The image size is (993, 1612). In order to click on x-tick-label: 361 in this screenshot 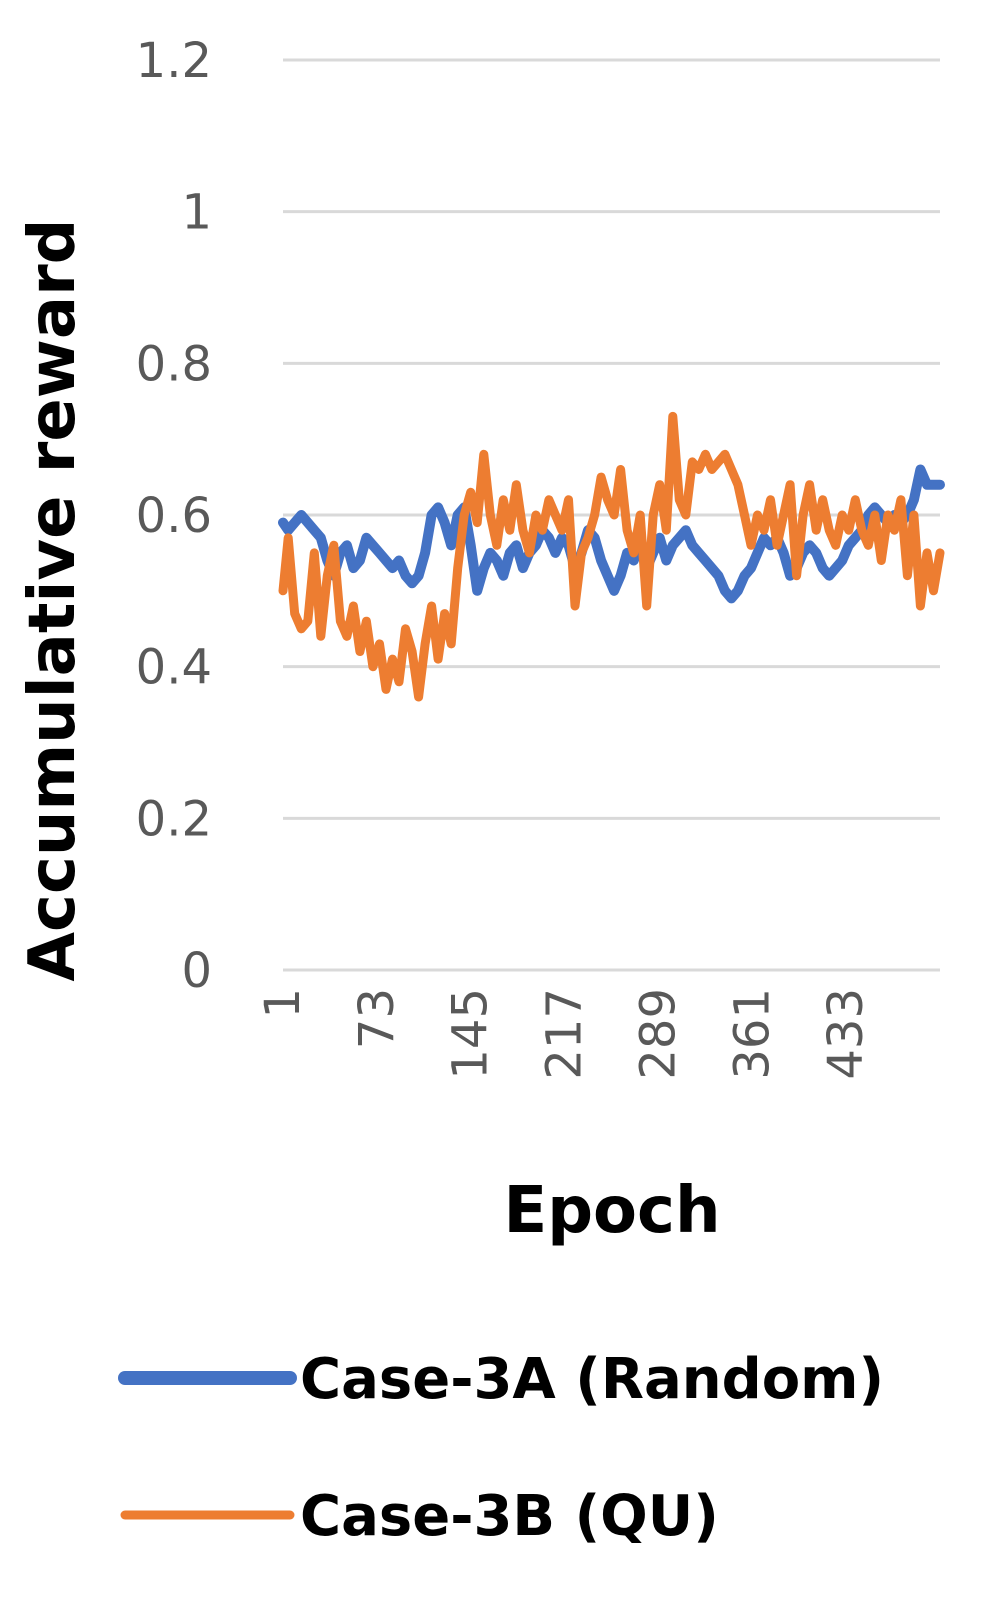, I will do `click(752, 1034)`.